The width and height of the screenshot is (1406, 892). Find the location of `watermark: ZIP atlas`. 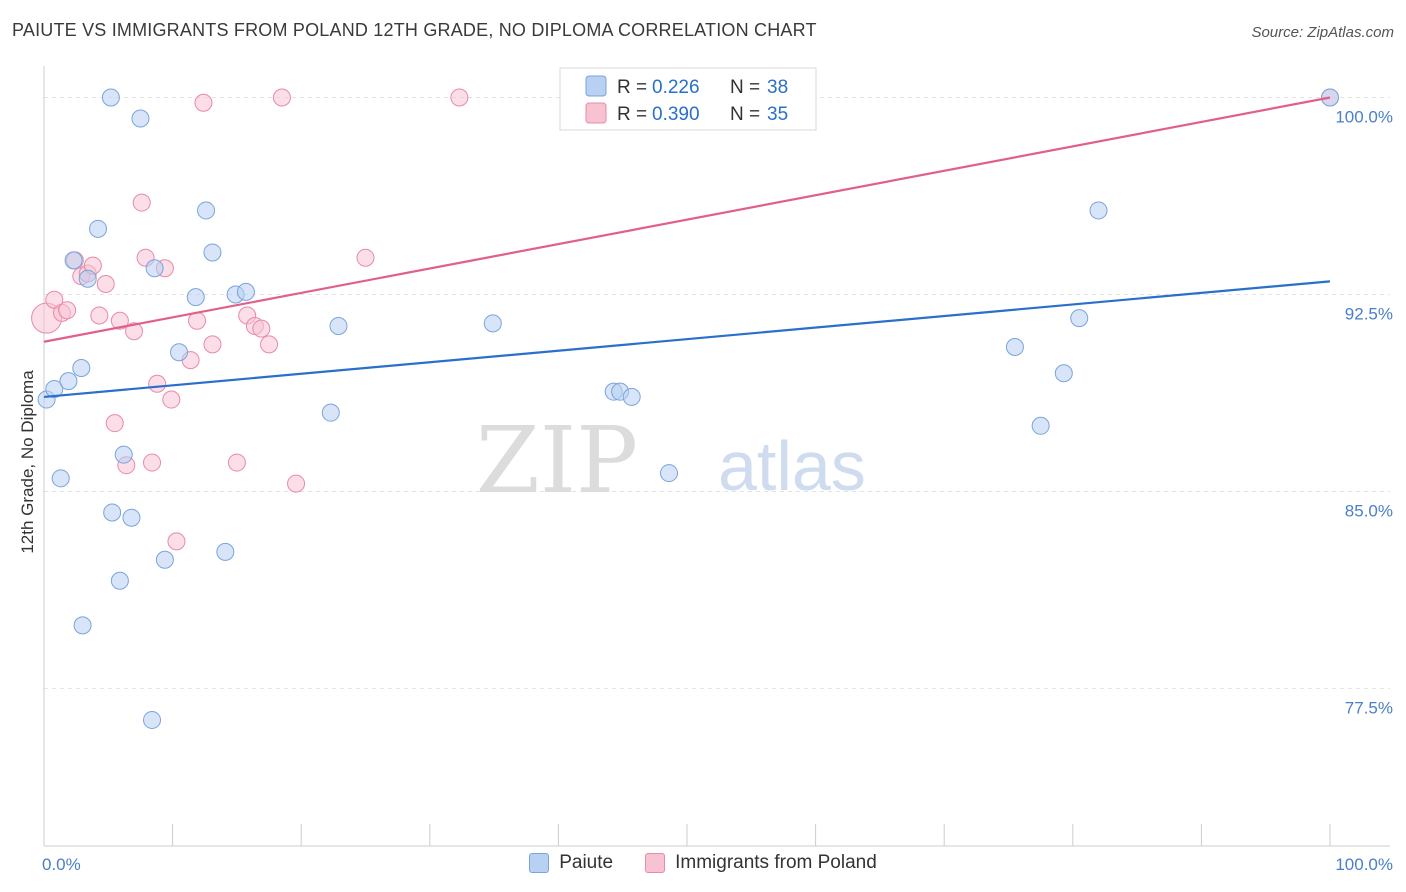

watermark: ZIP atlas is located at coordinates (671, 460).